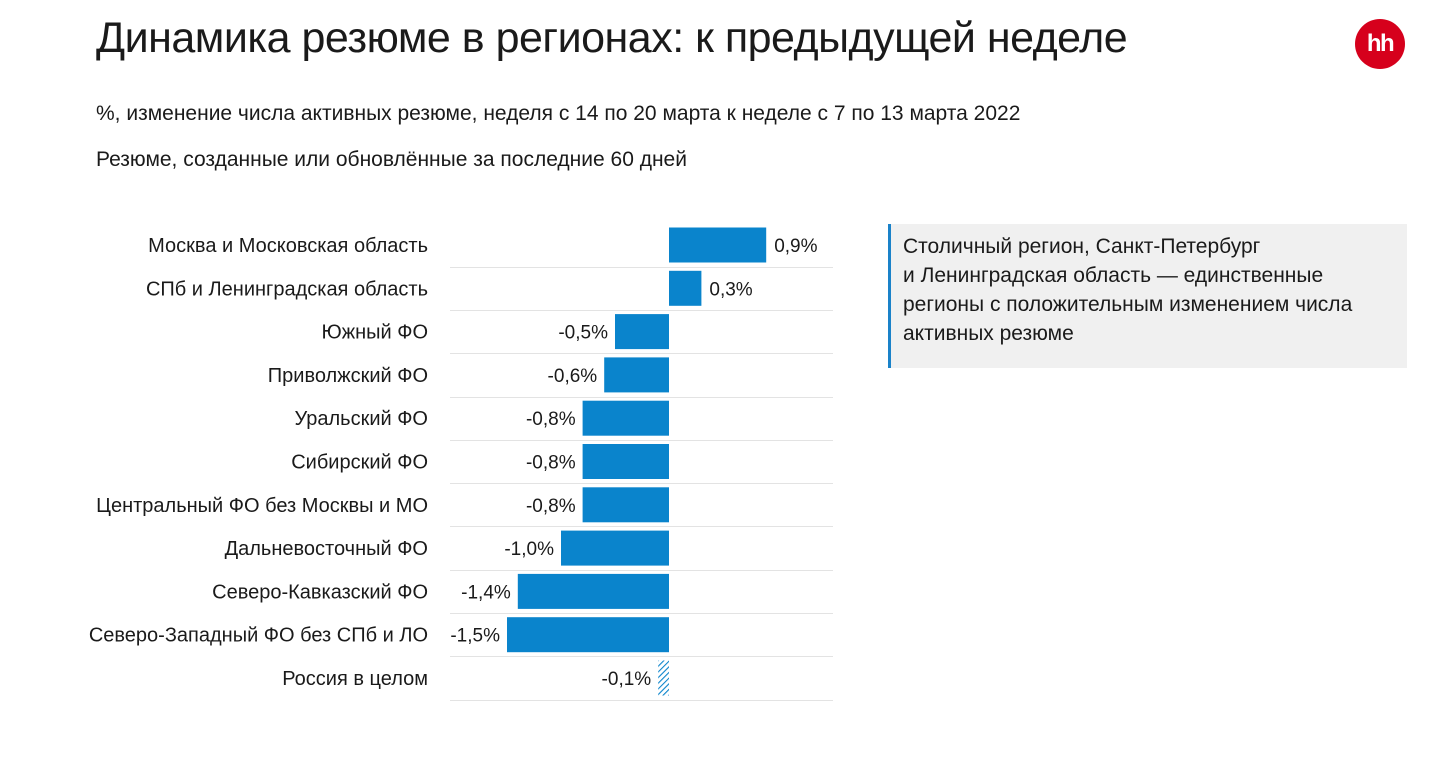 The height and width of the screenshot is (769, 1439). I want to click on value-label: -0,5%, so click(583, 333).